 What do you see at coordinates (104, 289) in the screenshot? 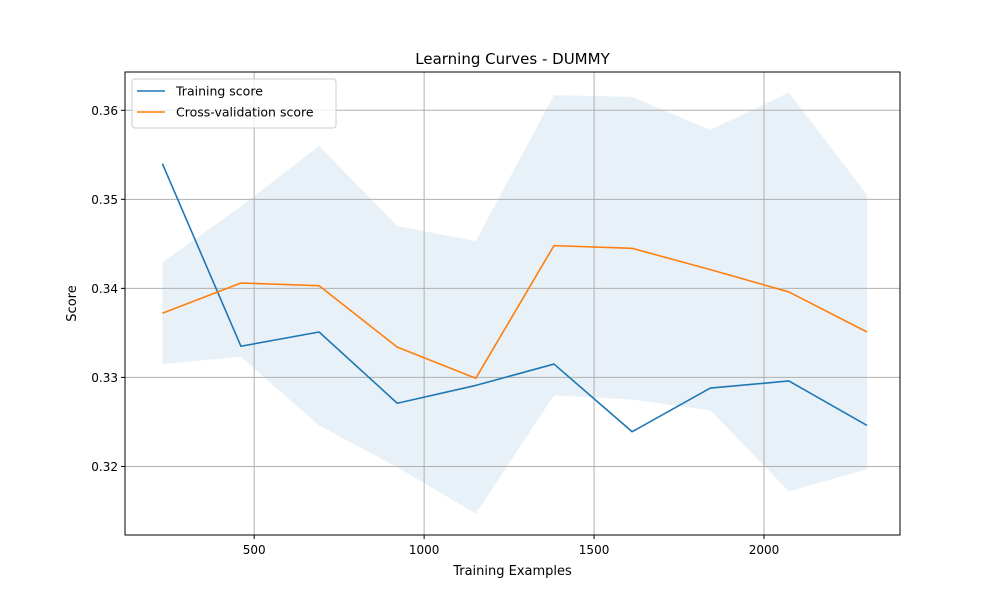
I see `y-tick-label: 0.34` at bounding box center [104, 289].